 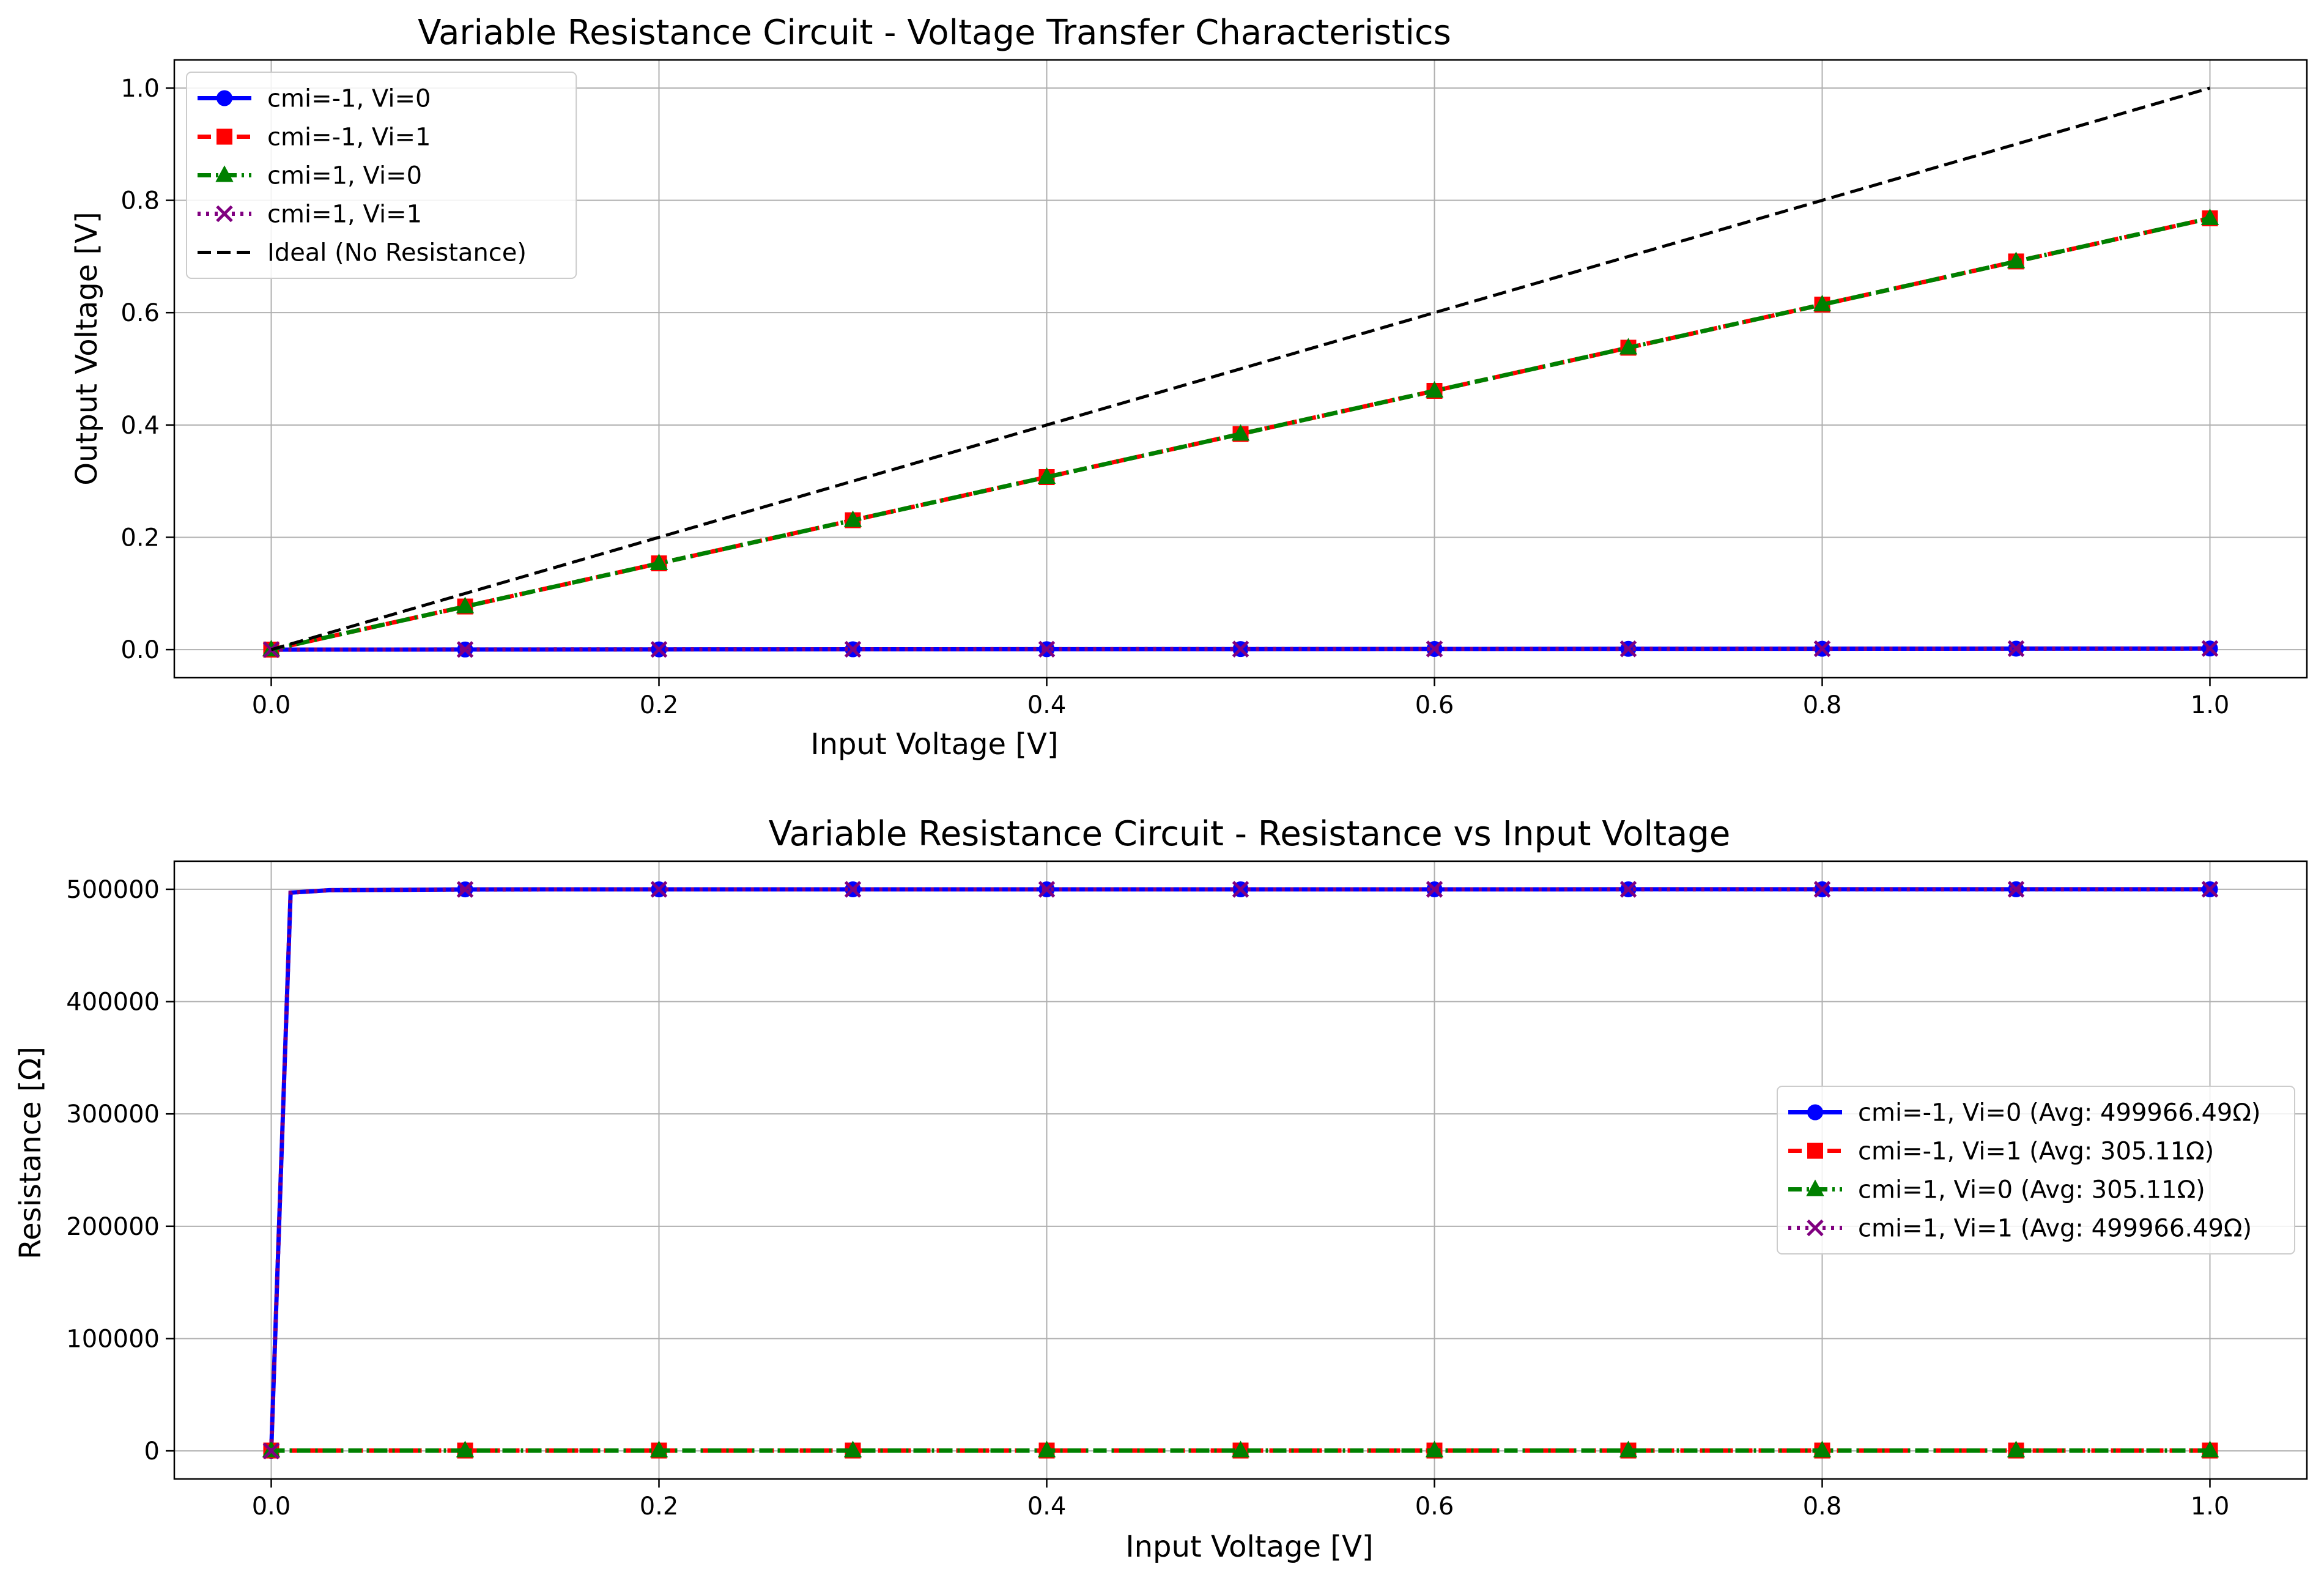 What do you see at coordinates (344, 215) in the screenshot?
I see `legend-label: cmi=1, Vi=1` at bounding box center [344, 215].